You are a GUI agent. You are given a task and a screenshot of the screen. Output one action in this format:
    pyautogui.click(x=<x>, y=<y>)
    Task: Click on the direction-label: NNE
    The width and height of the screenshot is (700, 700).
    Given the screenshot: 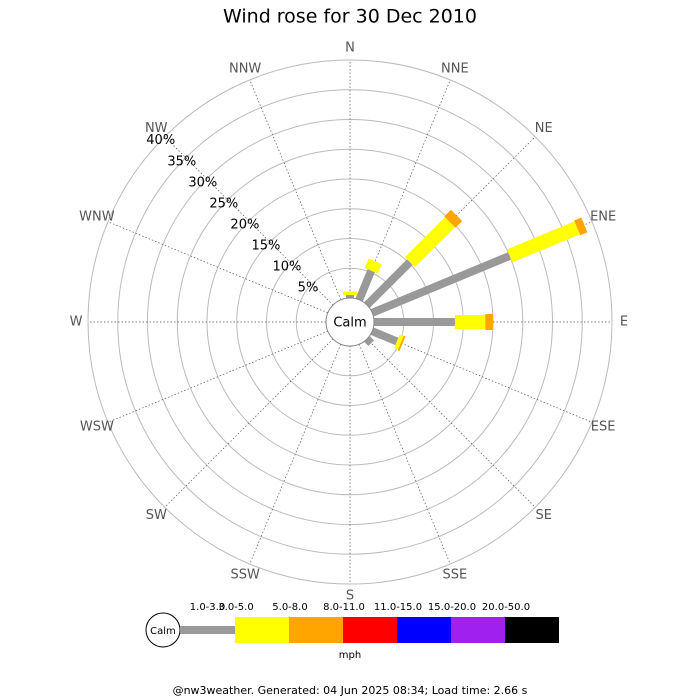 What is the action you would take?
    pyautogui.click(x=455, y=68)
    